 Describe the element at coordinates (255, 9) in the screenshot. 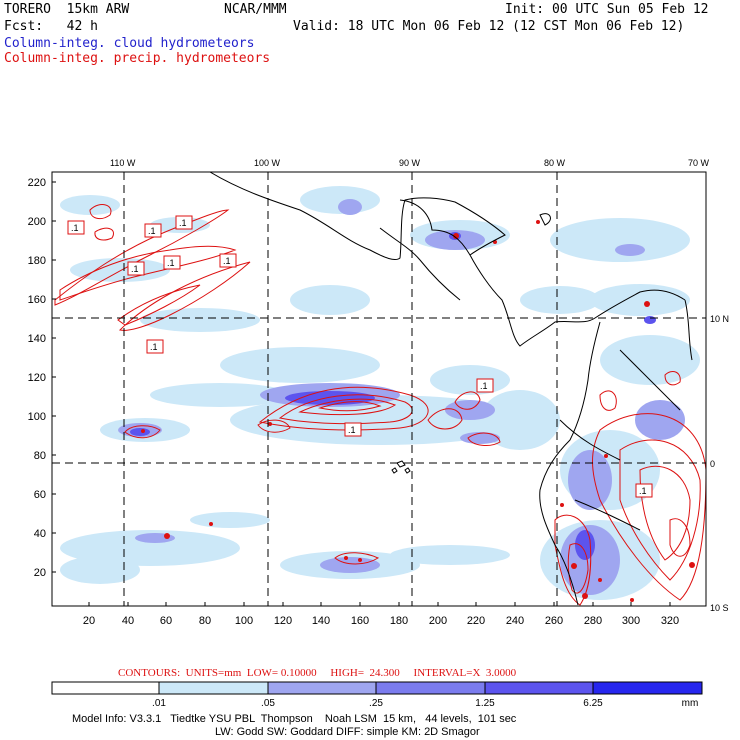

I see `organization: NCAR/MMM` at that location.